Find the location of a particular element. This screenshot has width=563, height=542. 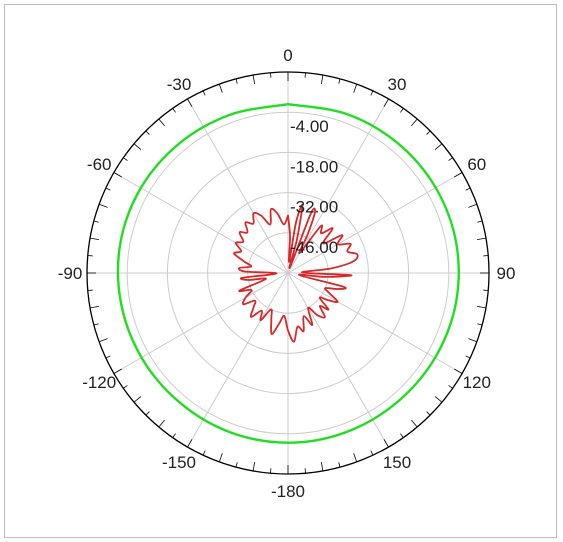

angle-label-0: 0 is located at coordinates (287, 55).